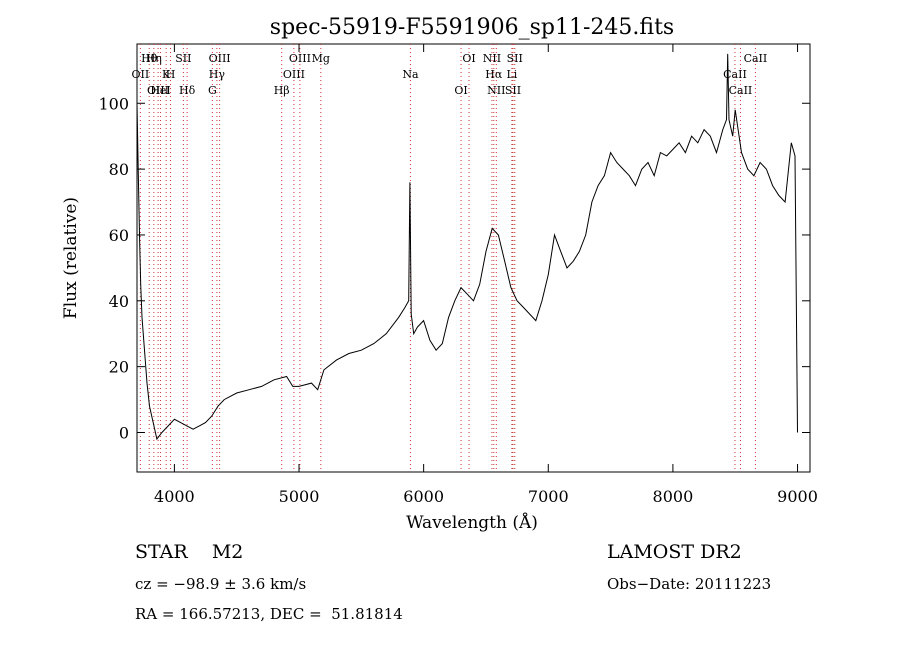 This screenshot has height=650, width=900. I want to click on y-axis-label: Flux (relative), so click(71, 258).